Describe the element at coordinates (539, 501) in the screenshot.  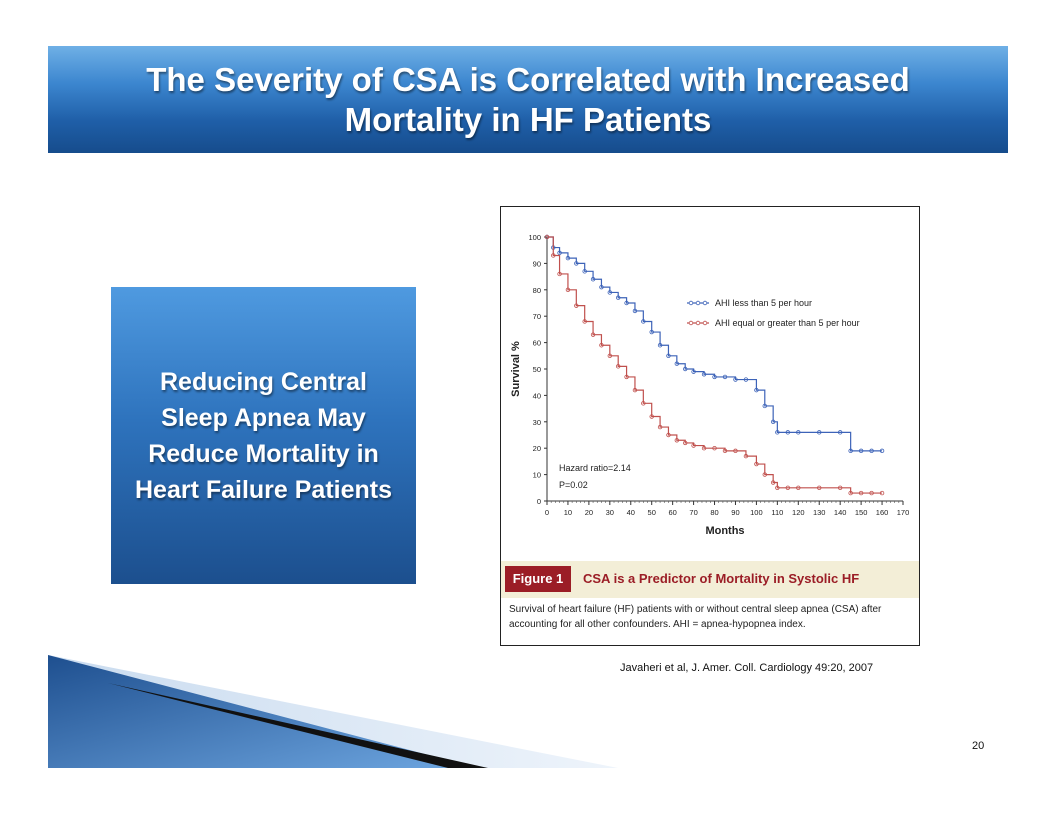
I see `y-tick-label: 0` at that location.